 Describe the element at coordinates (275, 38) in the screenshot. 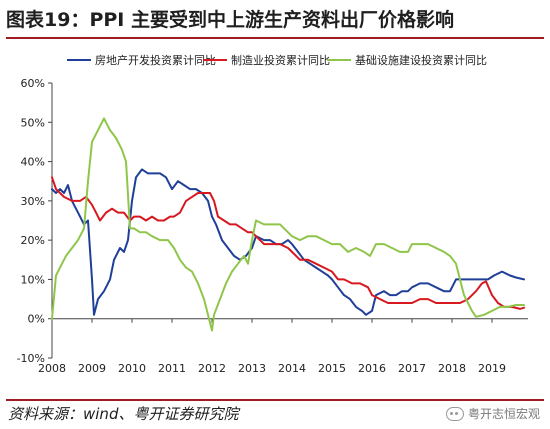

I see `title-divider` at that location.